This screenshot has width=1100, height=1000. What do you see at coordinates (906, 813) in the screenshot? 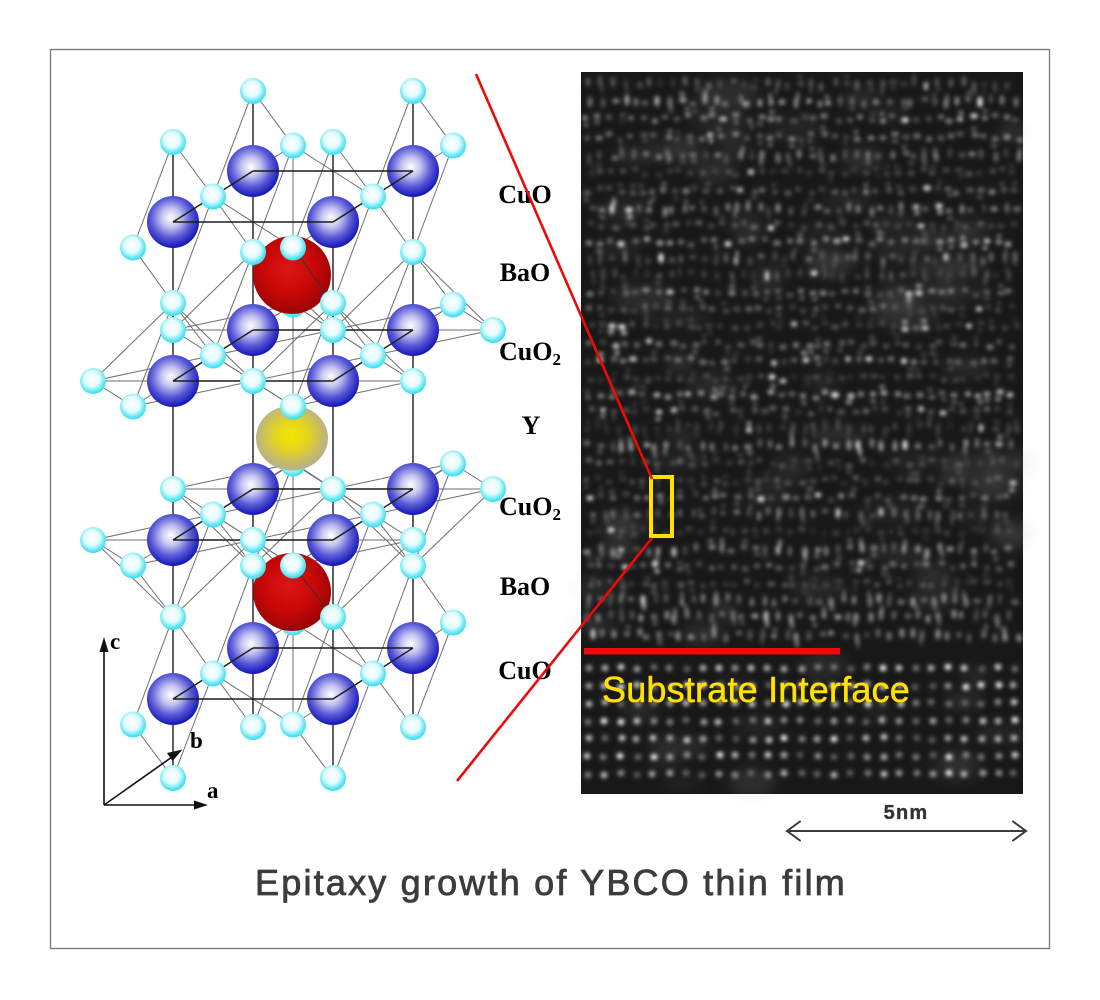
I see `svg-text: 5nm` at bounding box center [906, 813].